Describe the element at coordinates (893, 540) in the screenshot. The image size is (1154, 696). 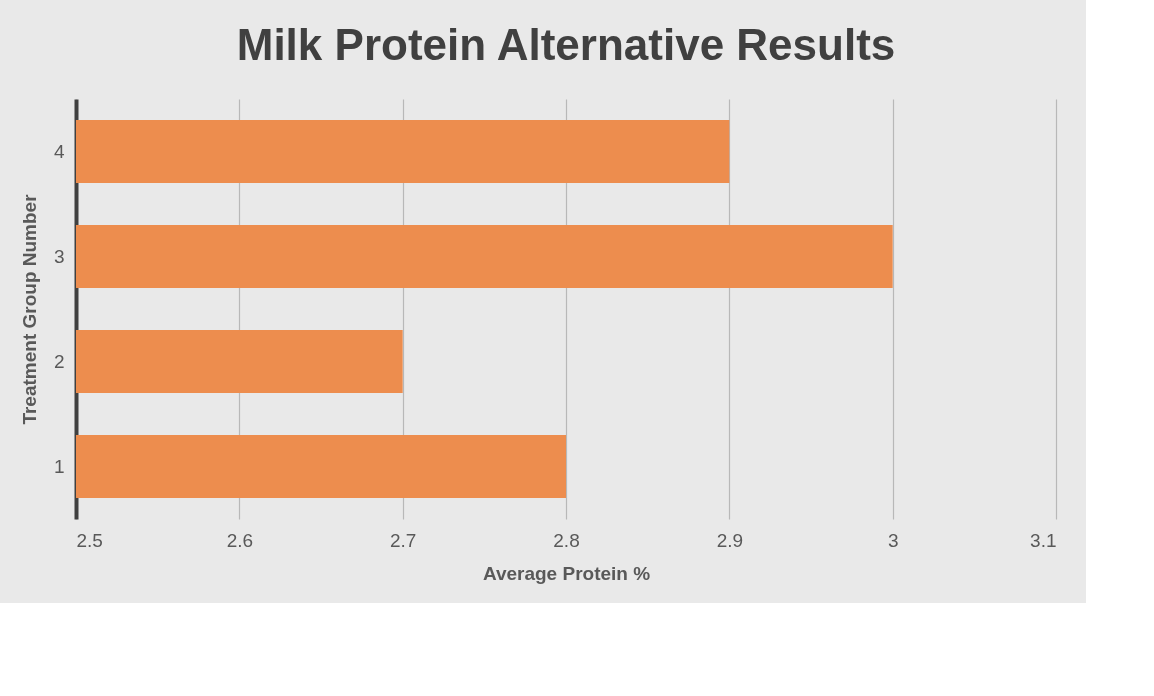
I see `x-tick-label: 3` at that location.